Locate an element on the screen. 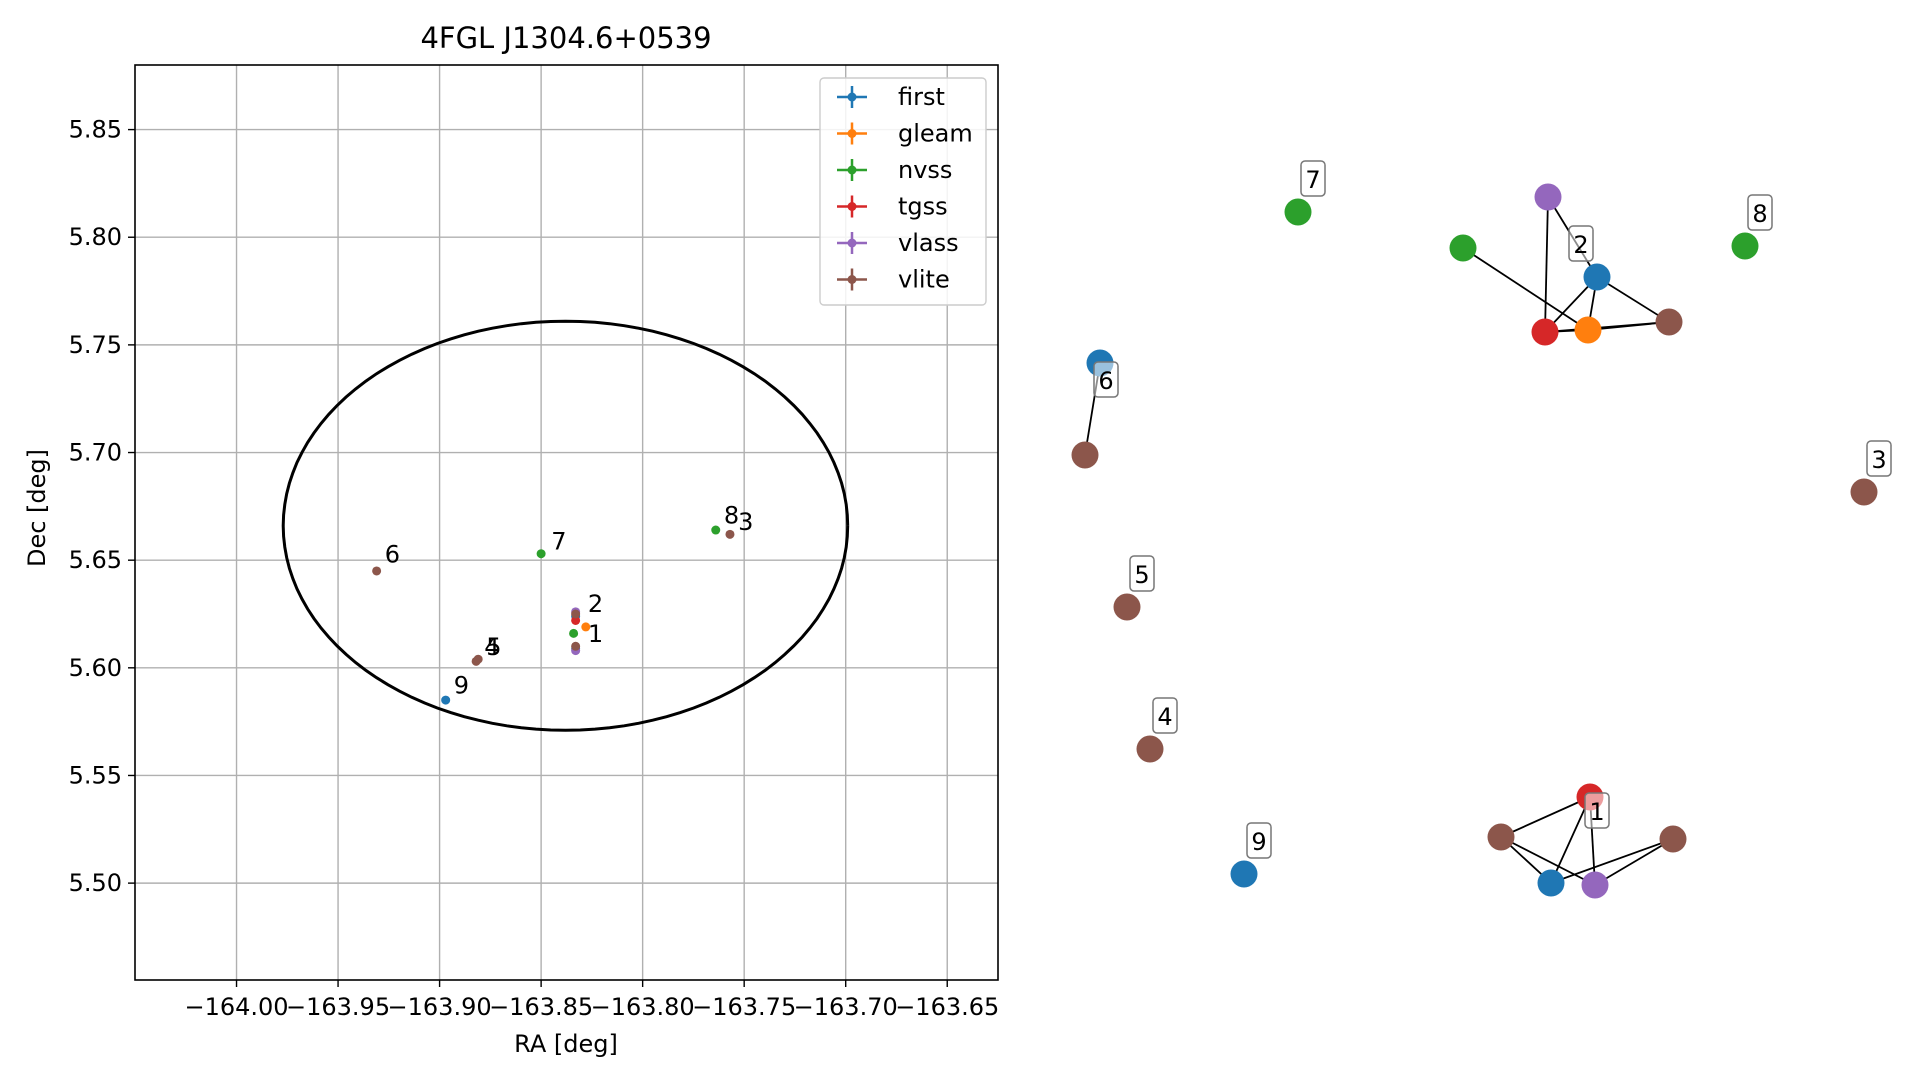  x-tick-label: −163.65 is located at coordinates (947, 1007).